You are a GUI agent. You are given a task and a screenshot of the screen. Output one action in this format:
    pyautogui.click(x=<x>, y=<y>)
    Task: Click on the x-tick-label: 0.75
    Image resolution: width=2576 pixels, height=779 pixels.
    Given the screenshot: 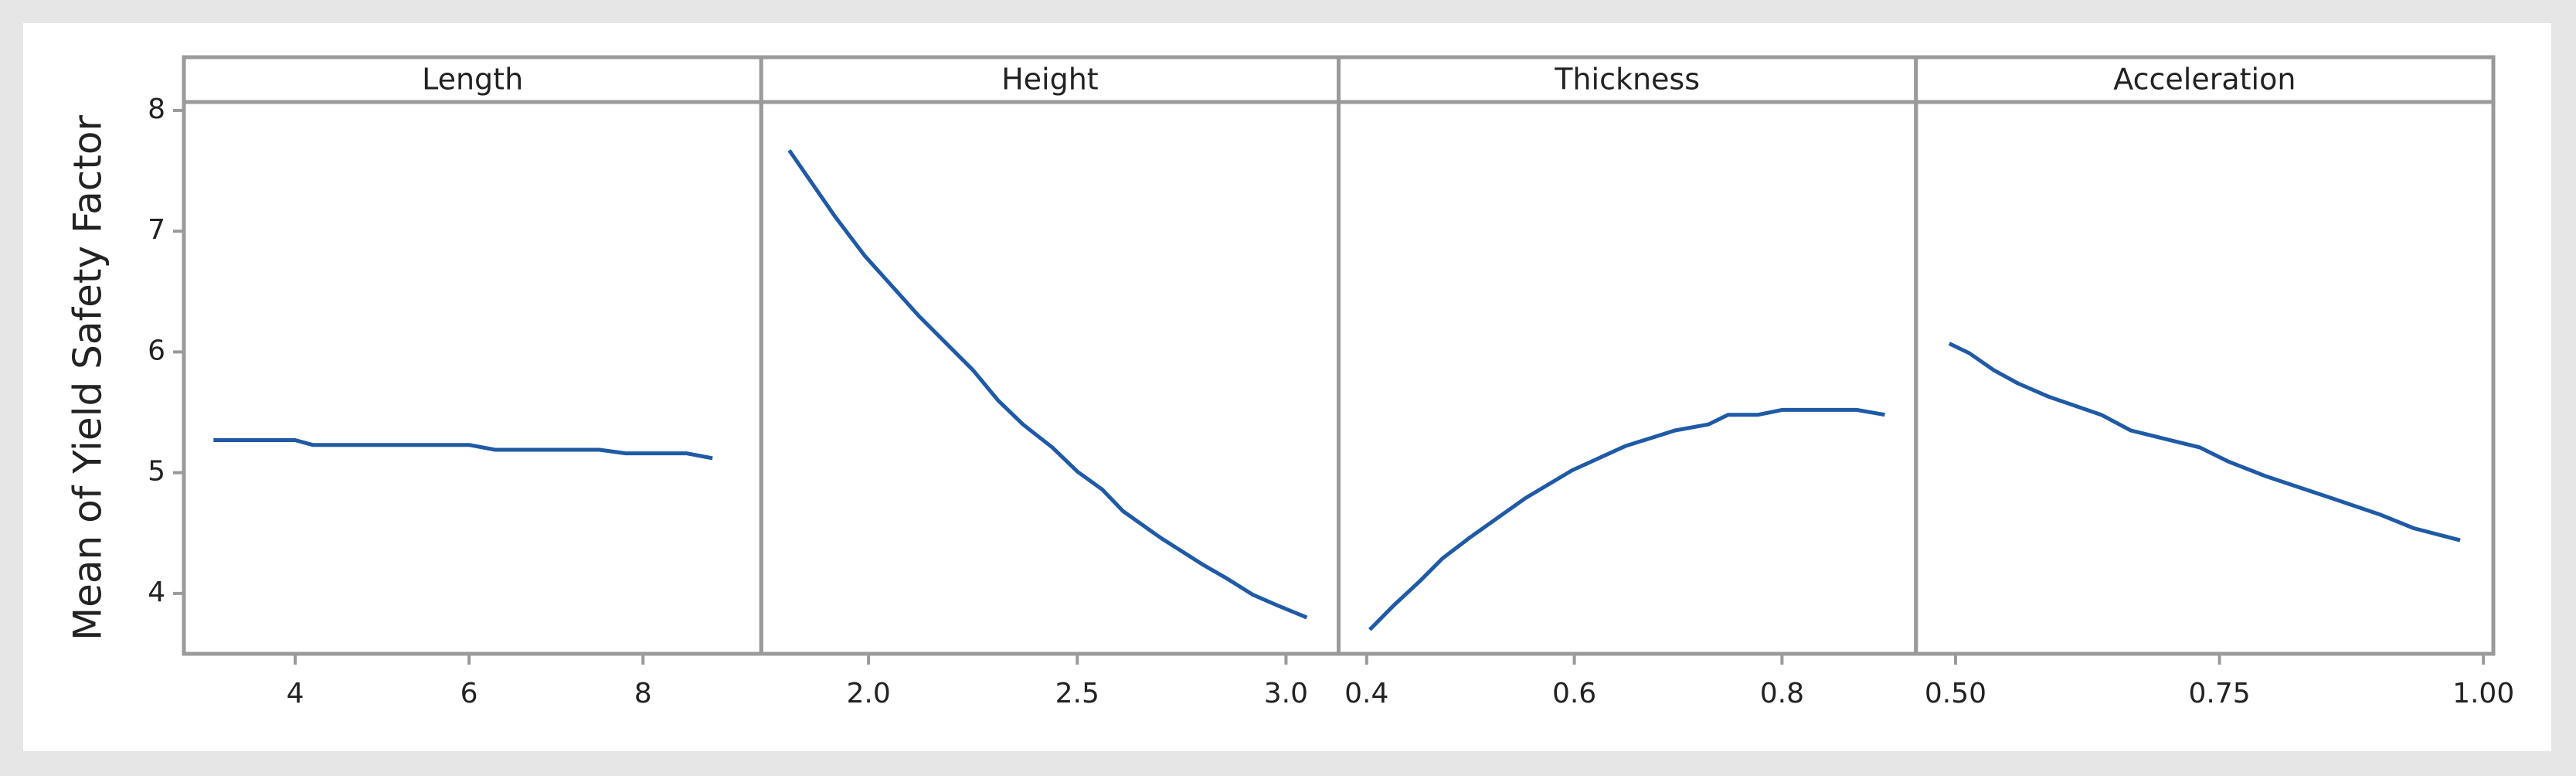 What is the action you would take?
    pyautogui.click(x=2219, y=693)
    